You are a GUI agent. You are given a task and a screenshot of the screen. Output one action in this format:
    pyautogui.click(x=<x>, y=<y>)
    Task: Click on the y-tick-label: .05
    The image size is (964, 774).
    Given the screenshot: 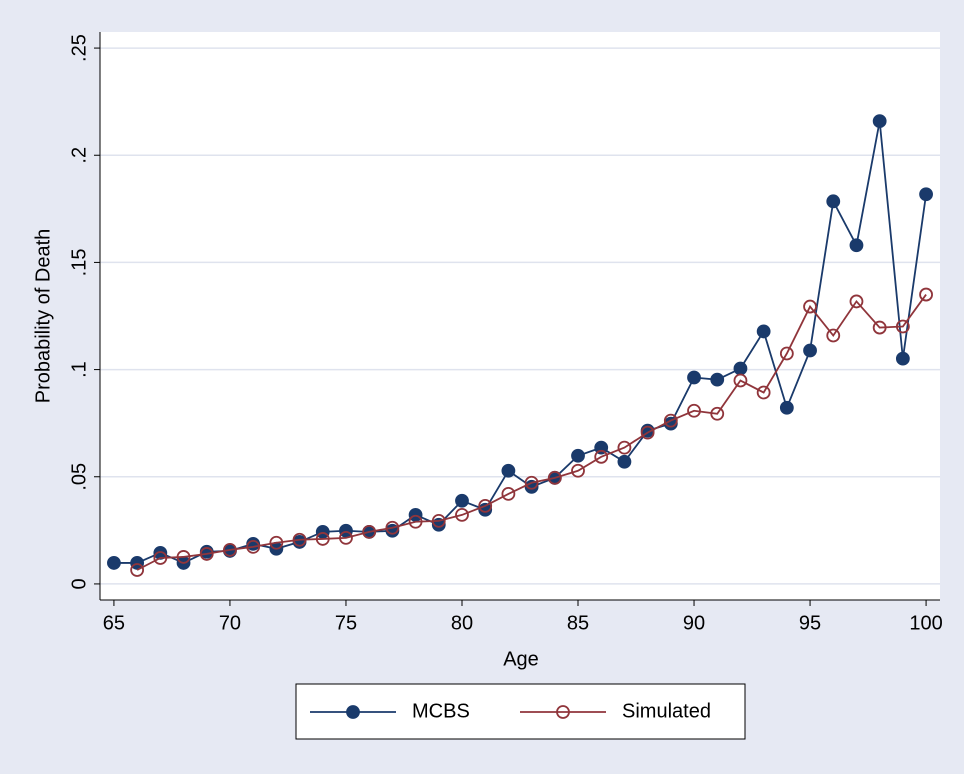 What is the action you would take?
    pyautogui.click(x=79, y=477)
    